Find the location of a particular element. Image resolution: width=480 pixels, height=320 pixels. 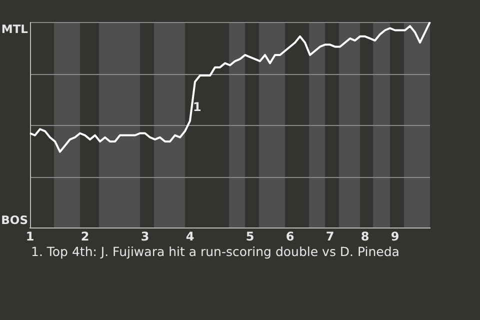

x-tick-label: 9 is located at coordinates (395, 236).